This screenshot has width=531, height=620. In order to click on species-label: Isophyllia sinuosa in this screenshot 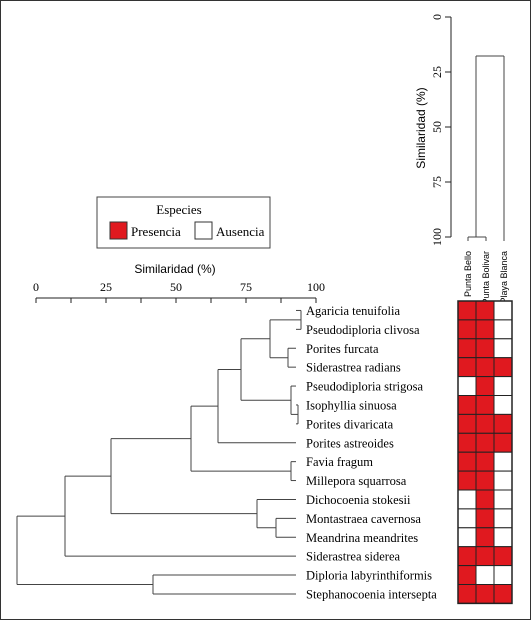, I will do `click(351, 405)`.